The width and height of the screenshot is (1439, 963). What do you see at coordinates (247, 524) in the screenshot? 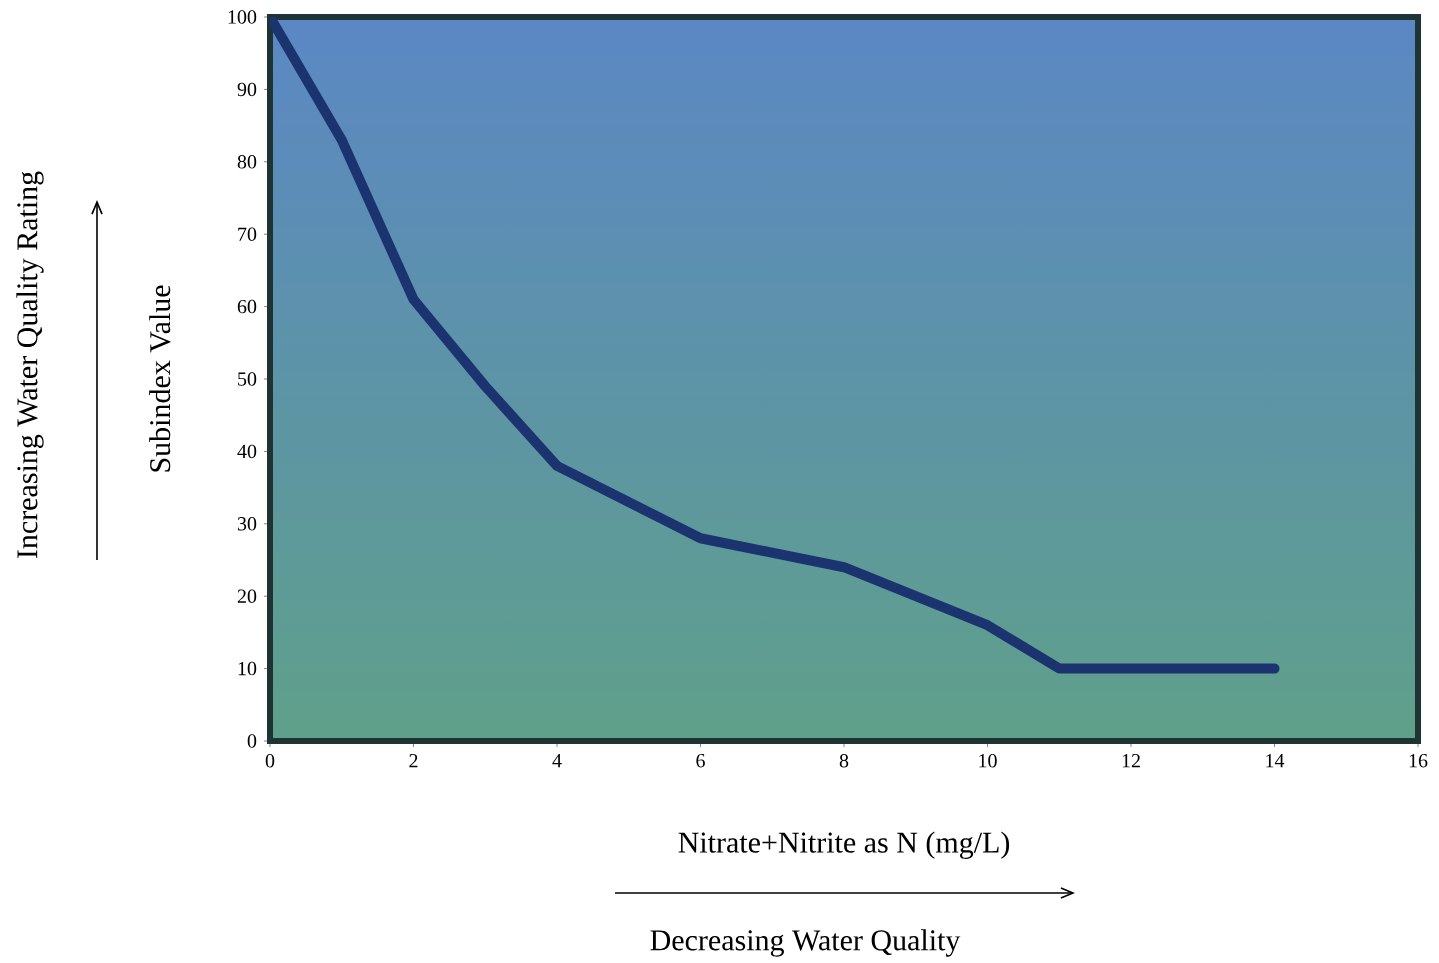
I see `y-tick-label: 30` at bounding box center [247, 524].